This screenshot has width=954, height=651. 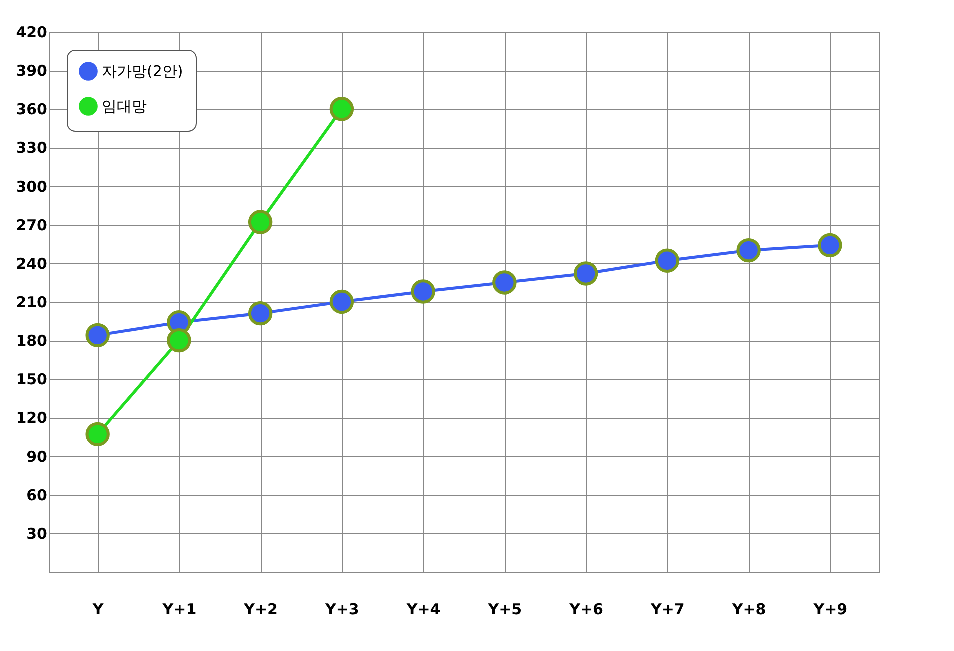 What do you see at coordinates (37, 495) in the screenshot?
I see `y-tick-label: 60` at bounding box center [37, 495].